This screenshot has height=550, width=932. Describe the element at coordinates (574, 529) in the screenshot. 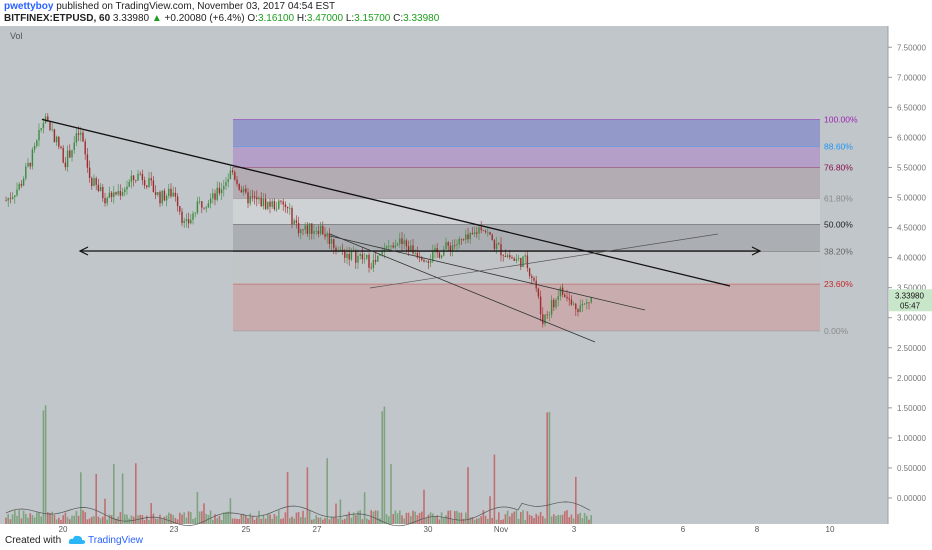

I see `time-tick-label: 3` at that location.